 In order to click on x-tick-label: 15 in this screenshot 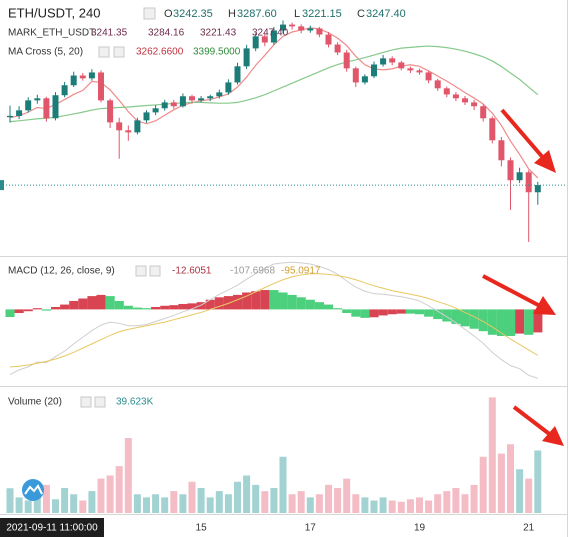, I will do `click(202, 528)`.